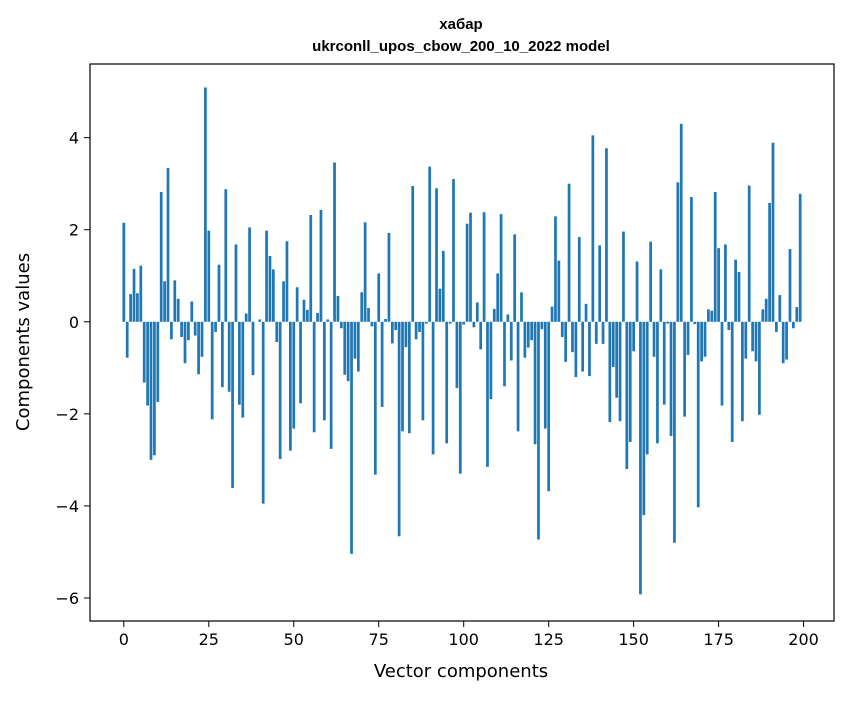 The image size is (847, 701). What do you see at coordinates (124, 639) in the screenshot?
I see `x-tick-label: 0` at bounding box center [124, 639].